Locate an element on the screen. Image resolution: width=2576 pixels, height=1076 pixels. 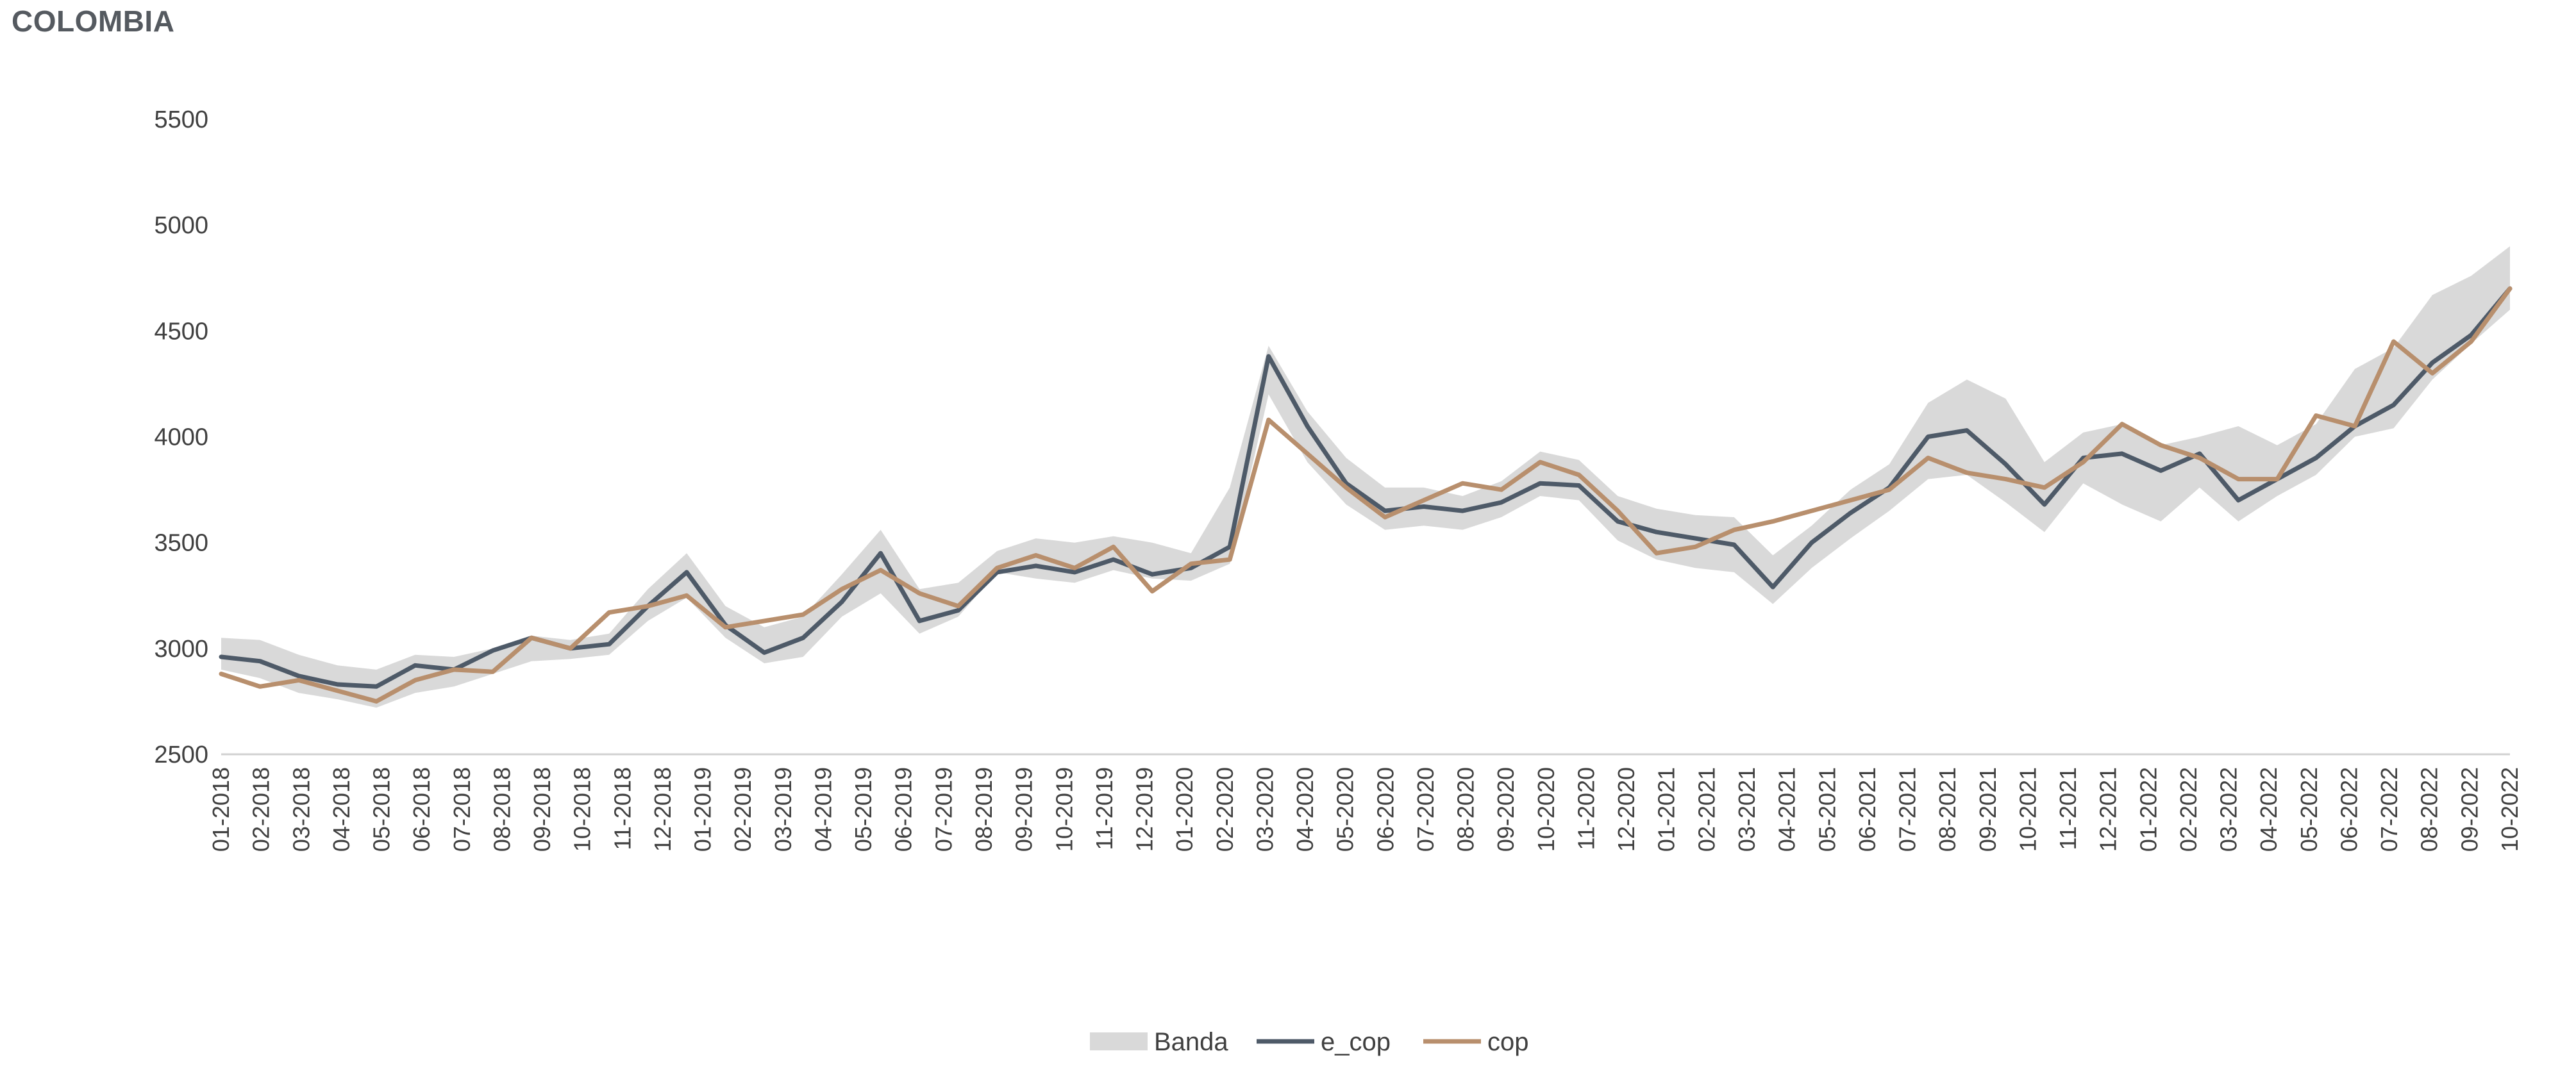
x-tick-label: 05-2018 is located at coordinates (382, 809).